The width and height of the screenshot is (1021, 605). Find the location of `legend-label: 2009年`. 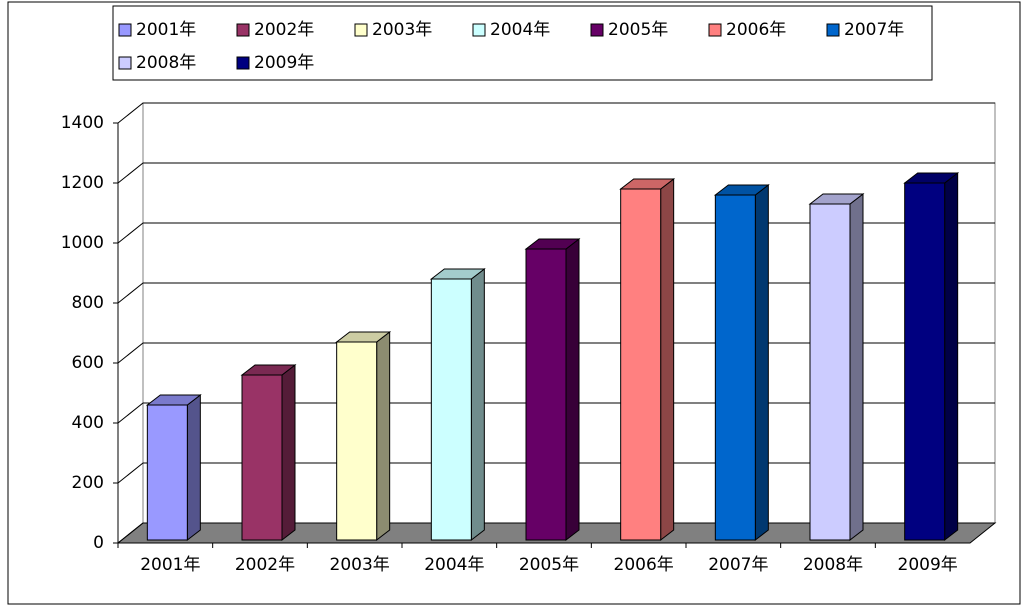

legend-label: 2009年 is located at coordinates (284, 63).